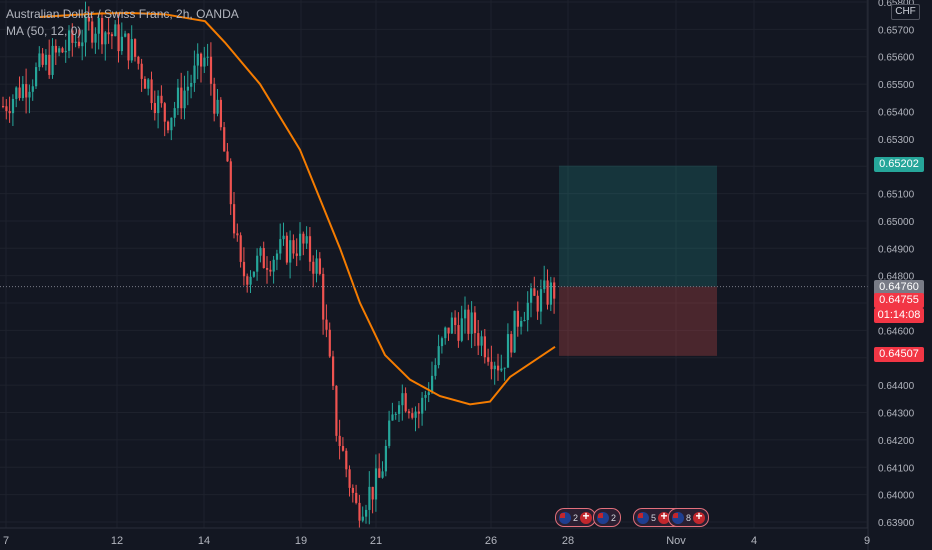 This screenshot has height=550, width=932. What do you see at coordinates (491, 541) in the screenshot?
I see `time-axis-label: 26` at bounding box center [491, 541].